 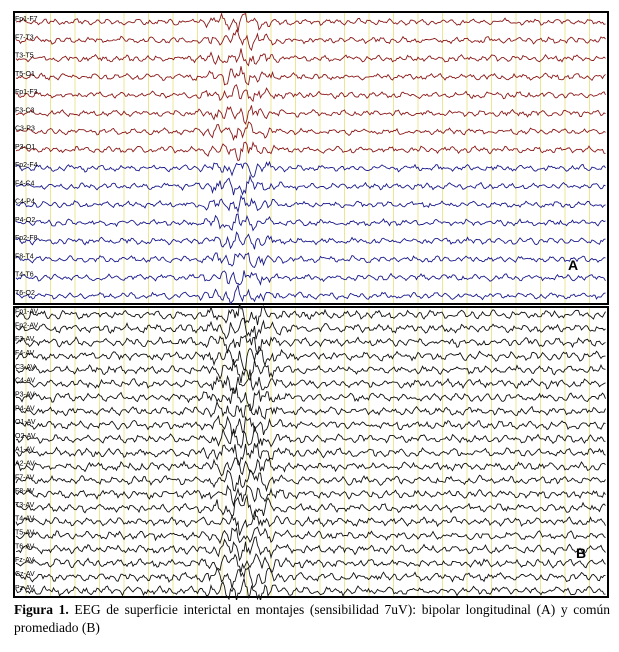 I want to click on channel-label: F4-AV, so click(x=25, y=353).